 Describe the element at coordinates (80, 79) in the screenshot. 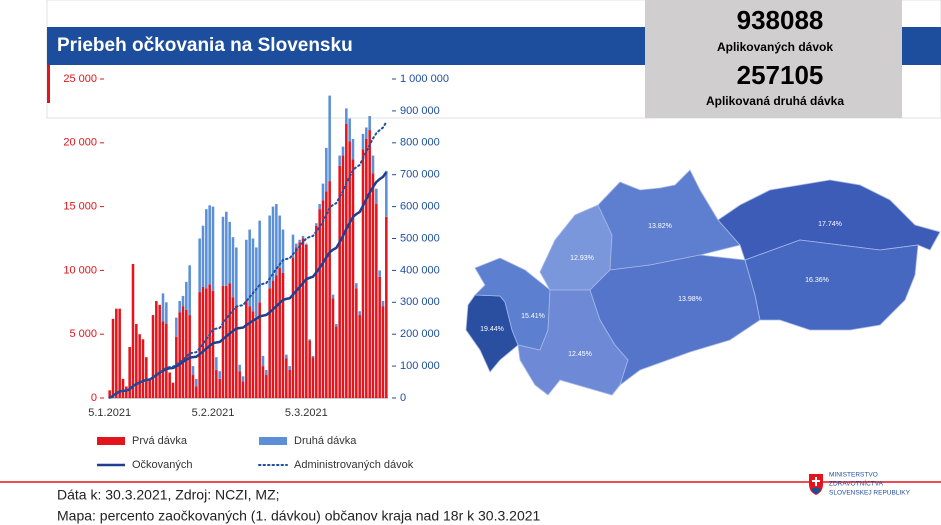

I see `y-tick-label: 25 000` at that location.